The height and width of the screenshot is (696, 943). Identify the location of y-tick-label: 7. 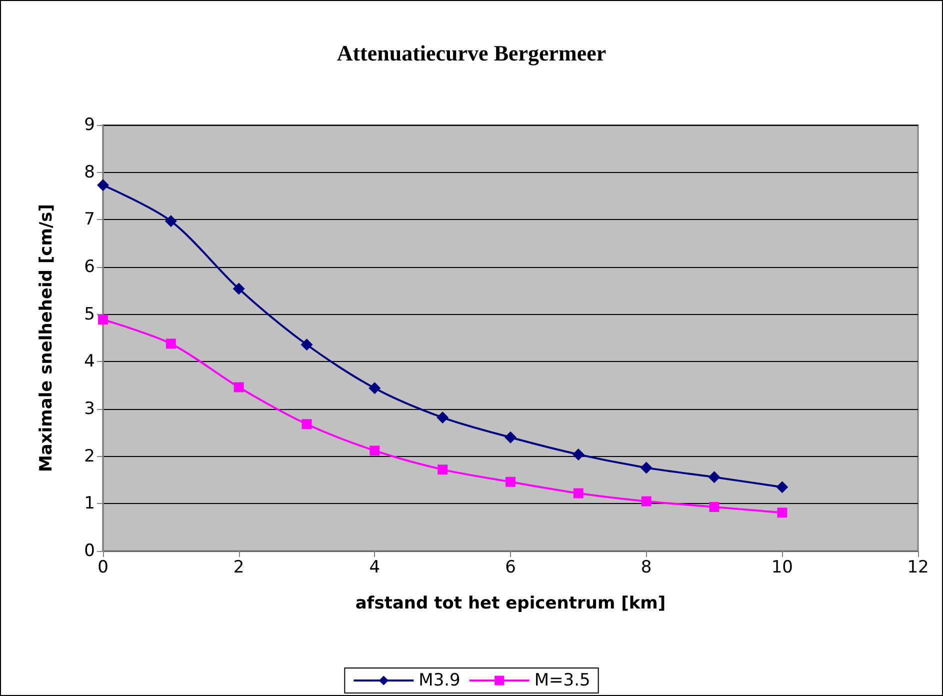
(89, 220).